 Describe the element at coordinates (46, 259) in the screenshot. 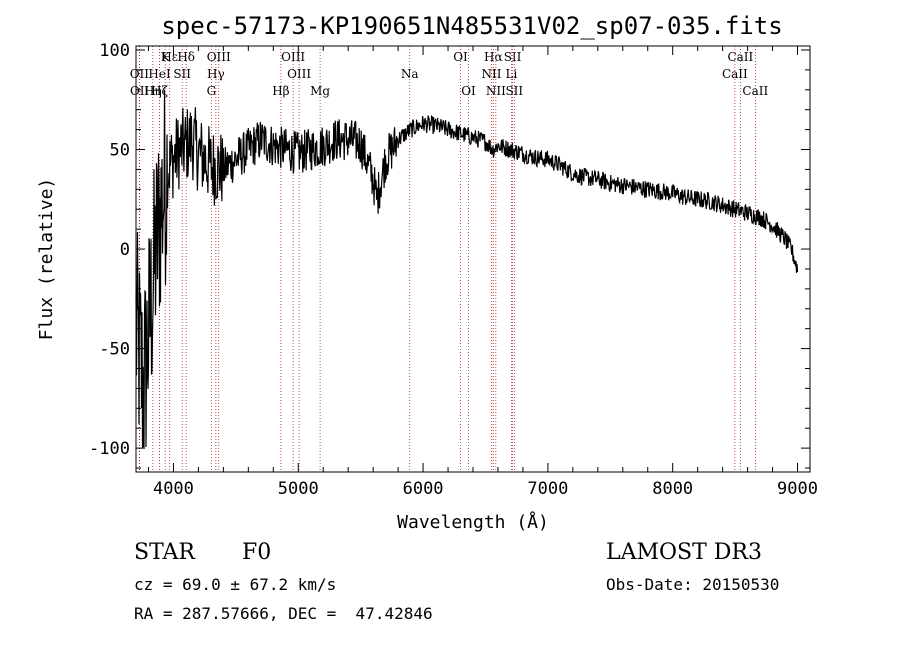

I see `y-axis-label: Flux (relative)` at that location.